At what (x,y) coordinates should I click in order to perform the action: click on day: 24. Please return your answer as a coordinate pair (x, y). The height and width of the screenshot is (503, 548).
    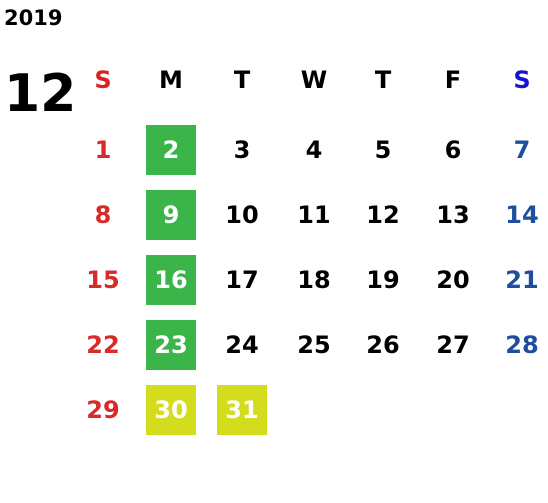
    Looking at the image, I should click on (241, 345).